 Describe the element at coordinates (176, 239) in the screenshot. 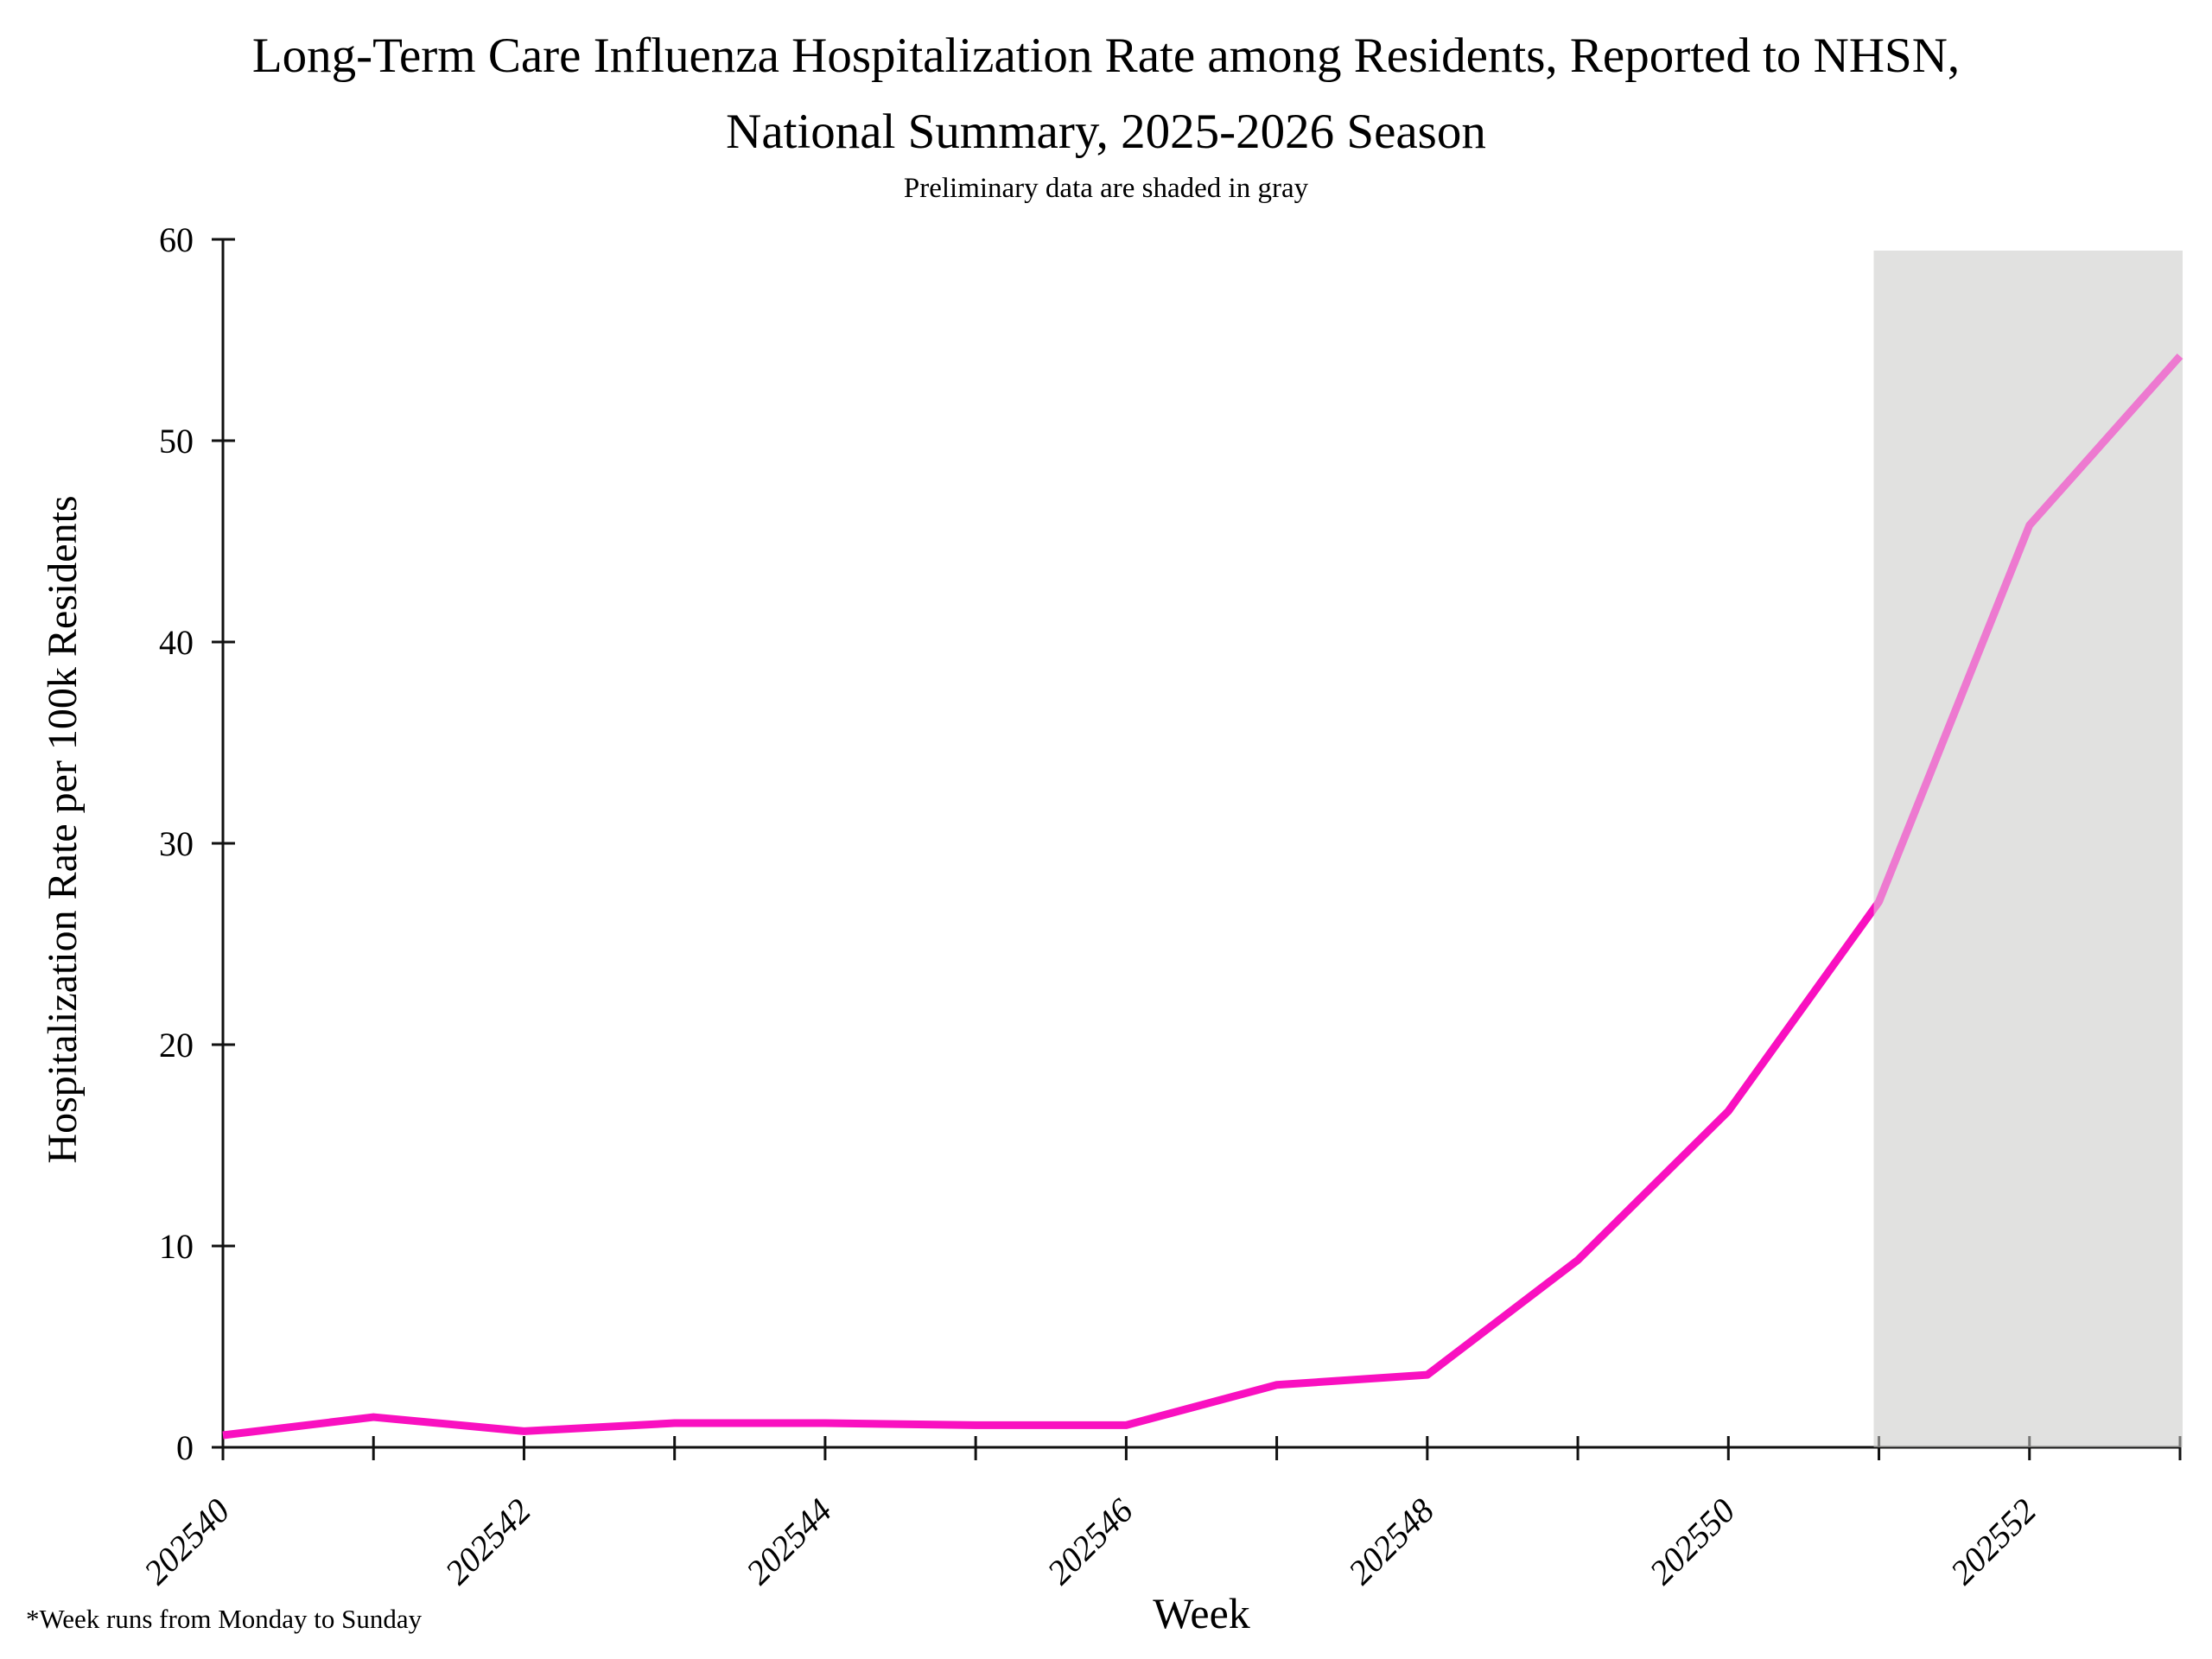

I see `y-tick-label: 60` at that location.